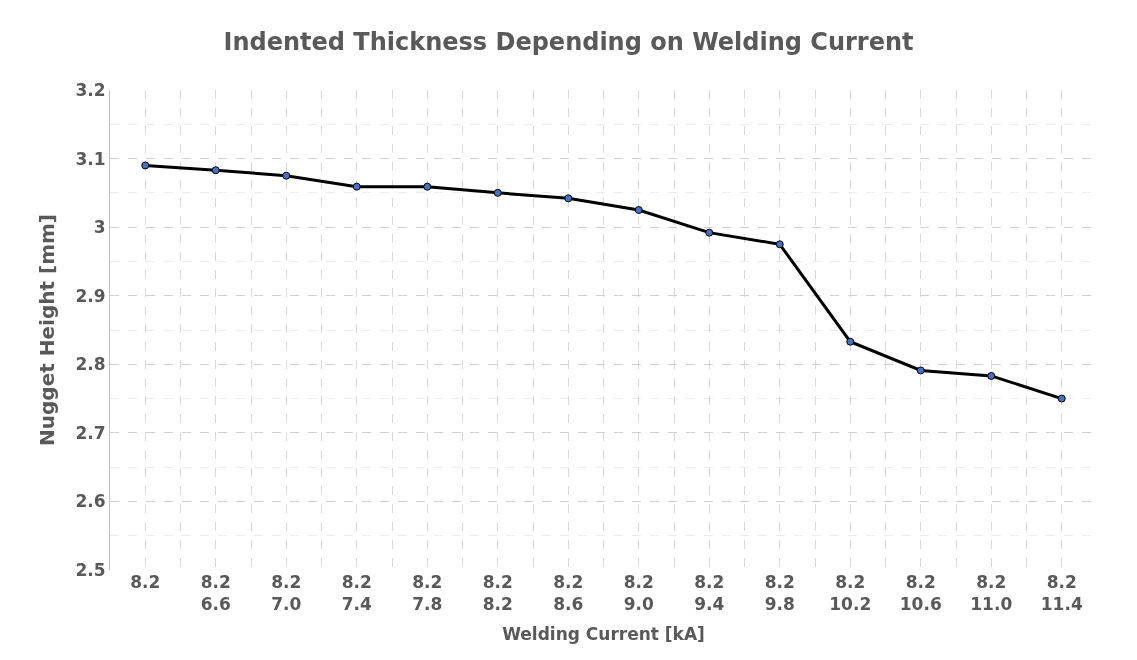  Describe the element at coordinates (90, 158) in the screenshot. I see `y-tick-label: 3.1` at that location.